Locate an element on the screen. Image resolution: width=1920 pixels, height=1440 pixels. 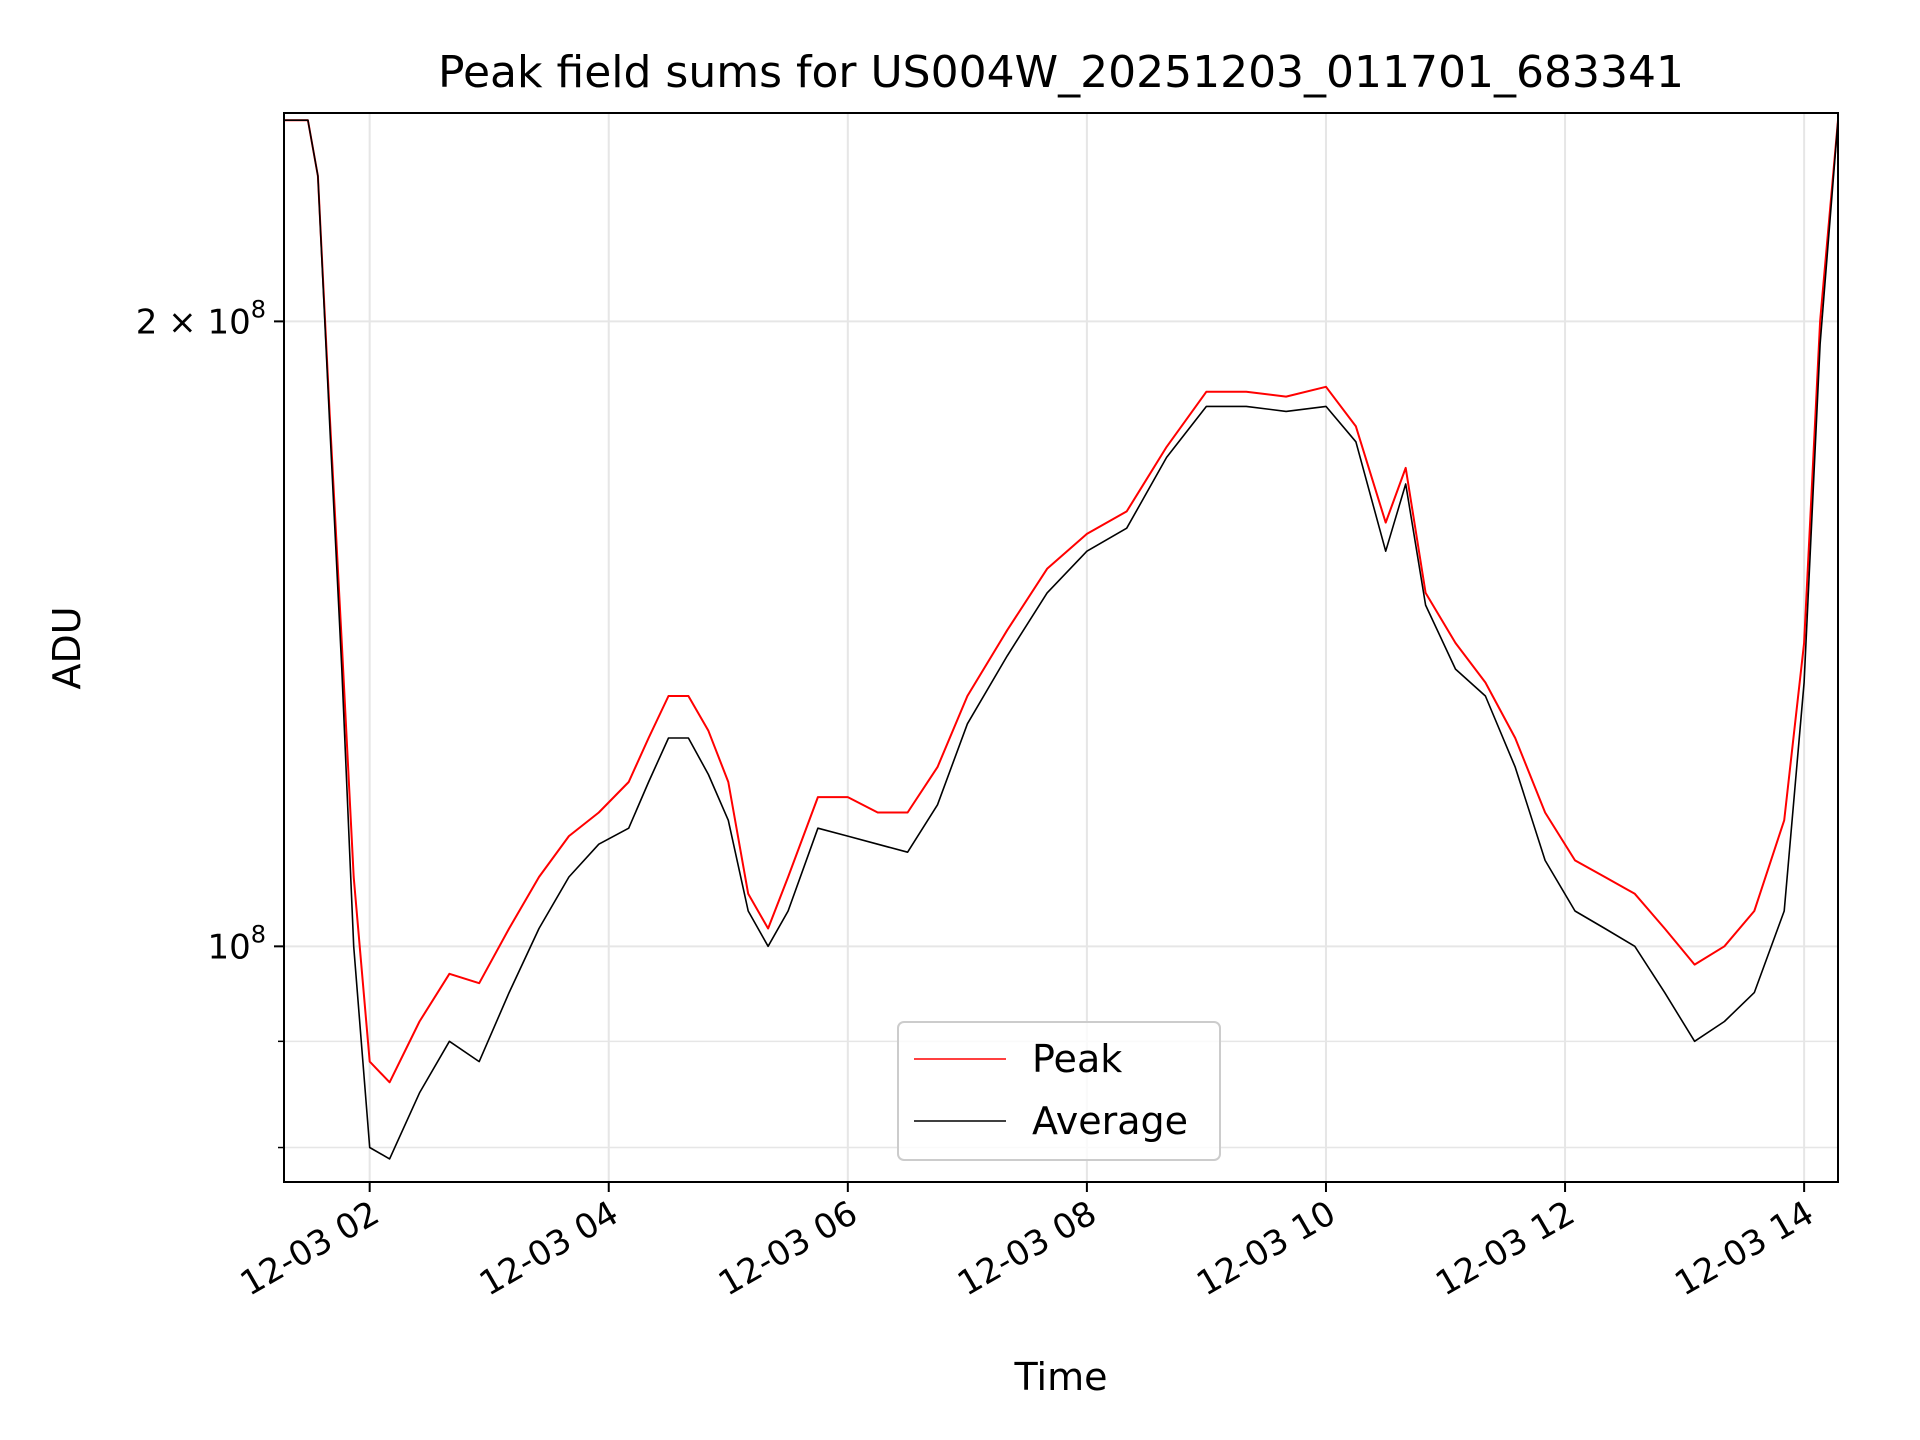
y-tick-label: 108 is located at coordinates (236, 943).